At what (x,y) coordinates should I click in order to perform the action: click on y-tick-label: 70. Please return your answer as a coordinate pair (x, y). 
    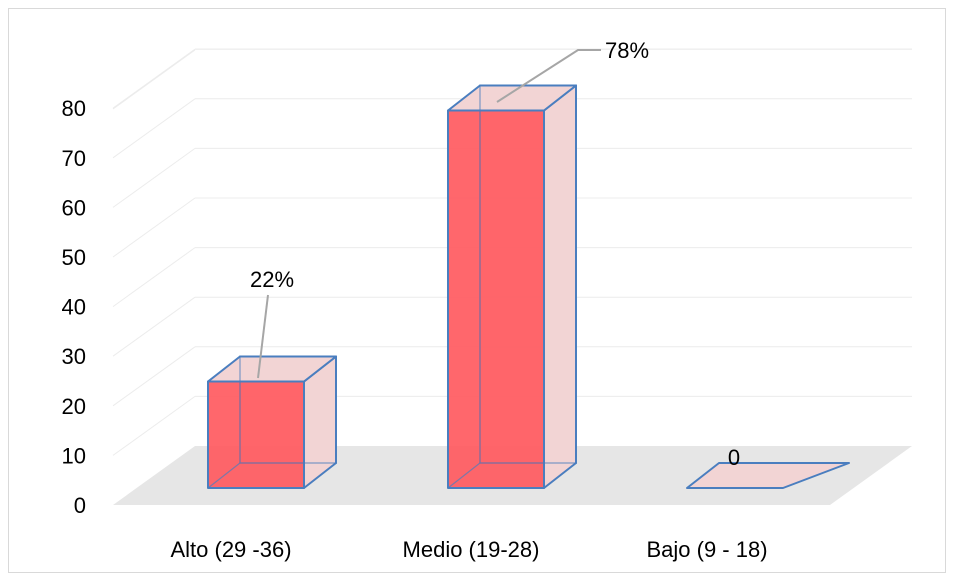
    Looking at the image, I should click on (74, 158).